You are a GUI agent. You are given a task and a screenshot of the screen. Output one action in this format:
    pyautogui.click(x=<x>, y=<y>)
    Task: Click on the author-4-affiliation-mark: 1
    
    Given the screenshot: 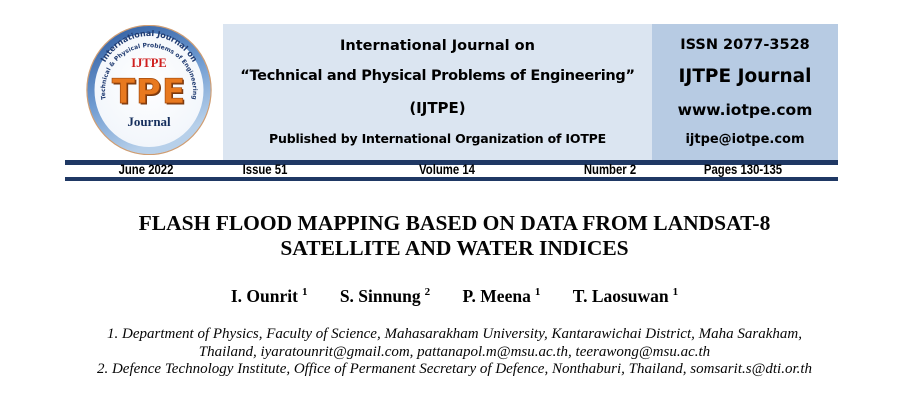 What is the action you would take?
    pyautogui.click(x=675, y=292)
    